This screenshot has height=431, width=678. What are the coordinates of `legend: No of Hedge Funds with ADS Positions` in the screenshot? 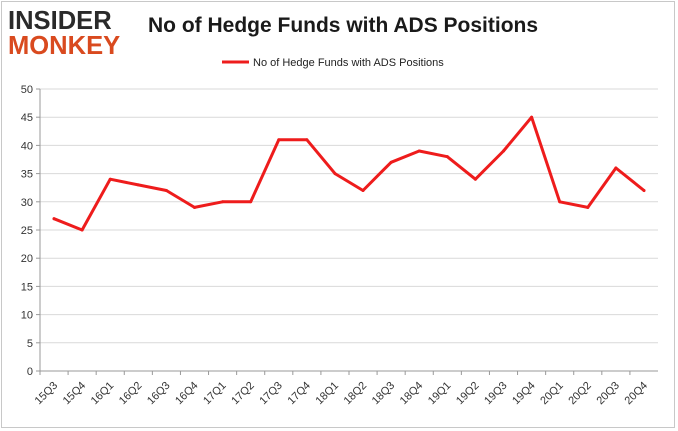 It's located at (333, 63).